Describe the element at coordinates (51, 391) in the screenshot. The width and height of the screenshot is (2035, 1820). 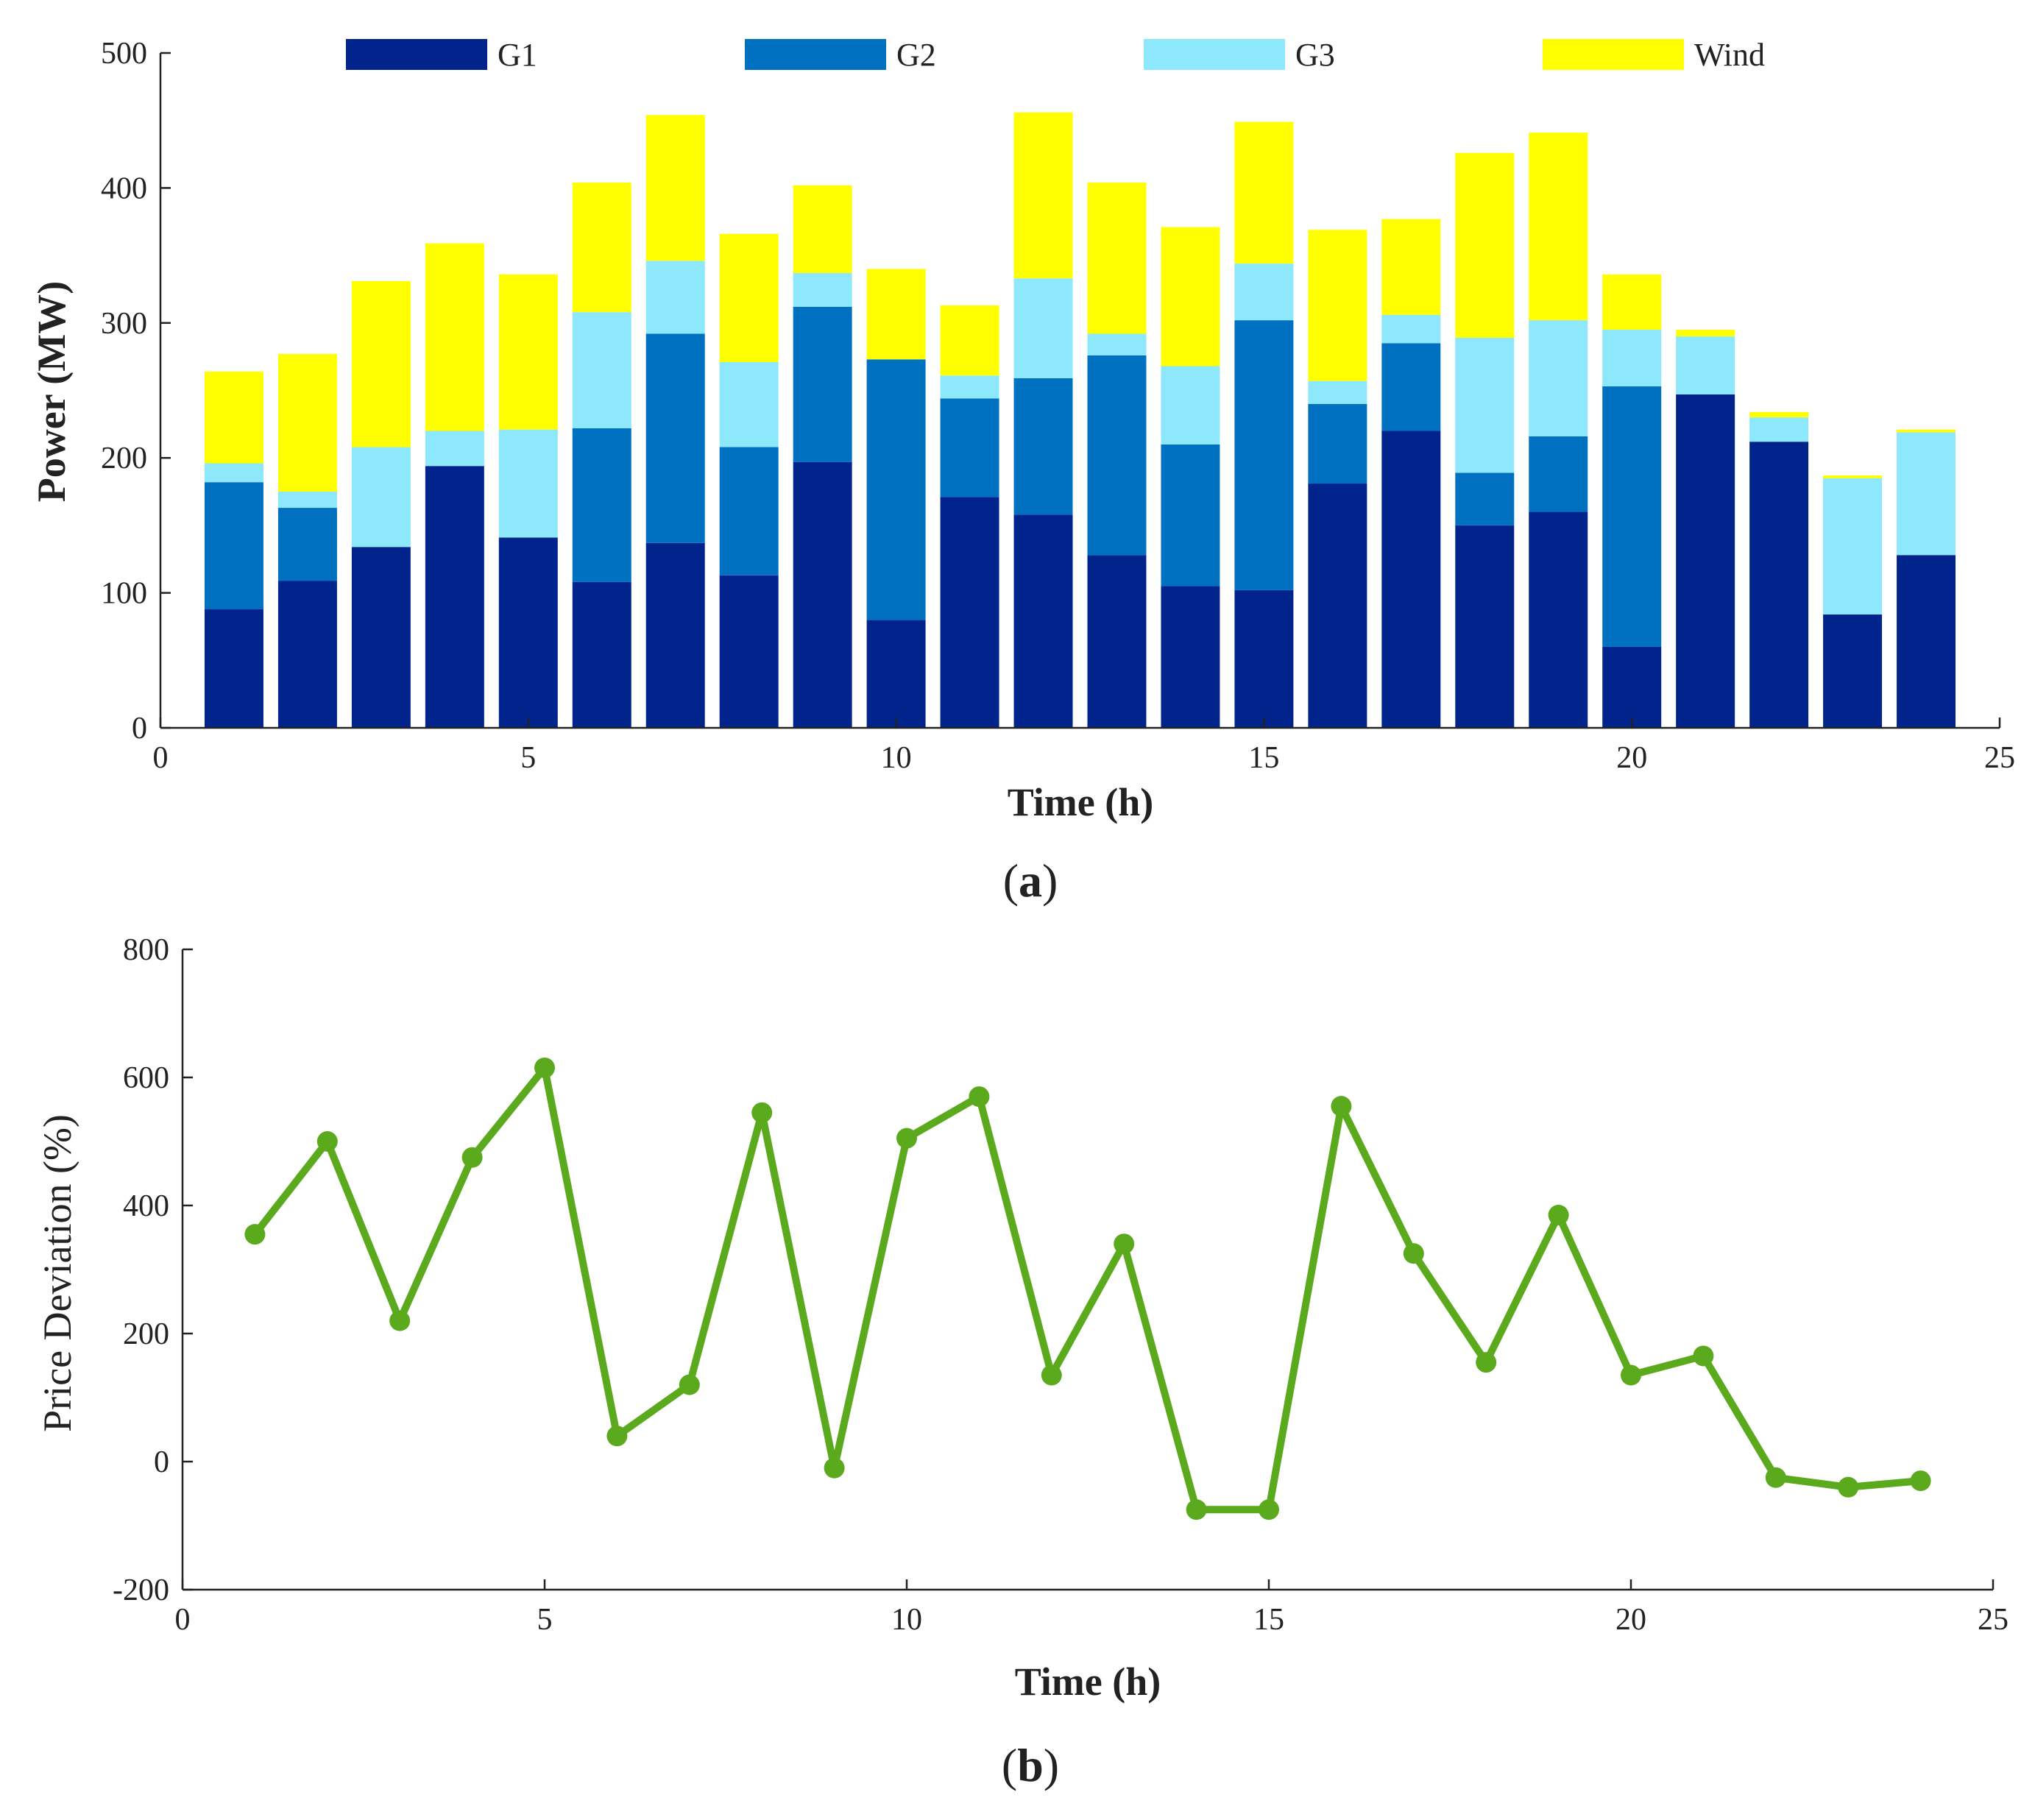
I see `axis-title-y-a: Power (MW)` at that location.